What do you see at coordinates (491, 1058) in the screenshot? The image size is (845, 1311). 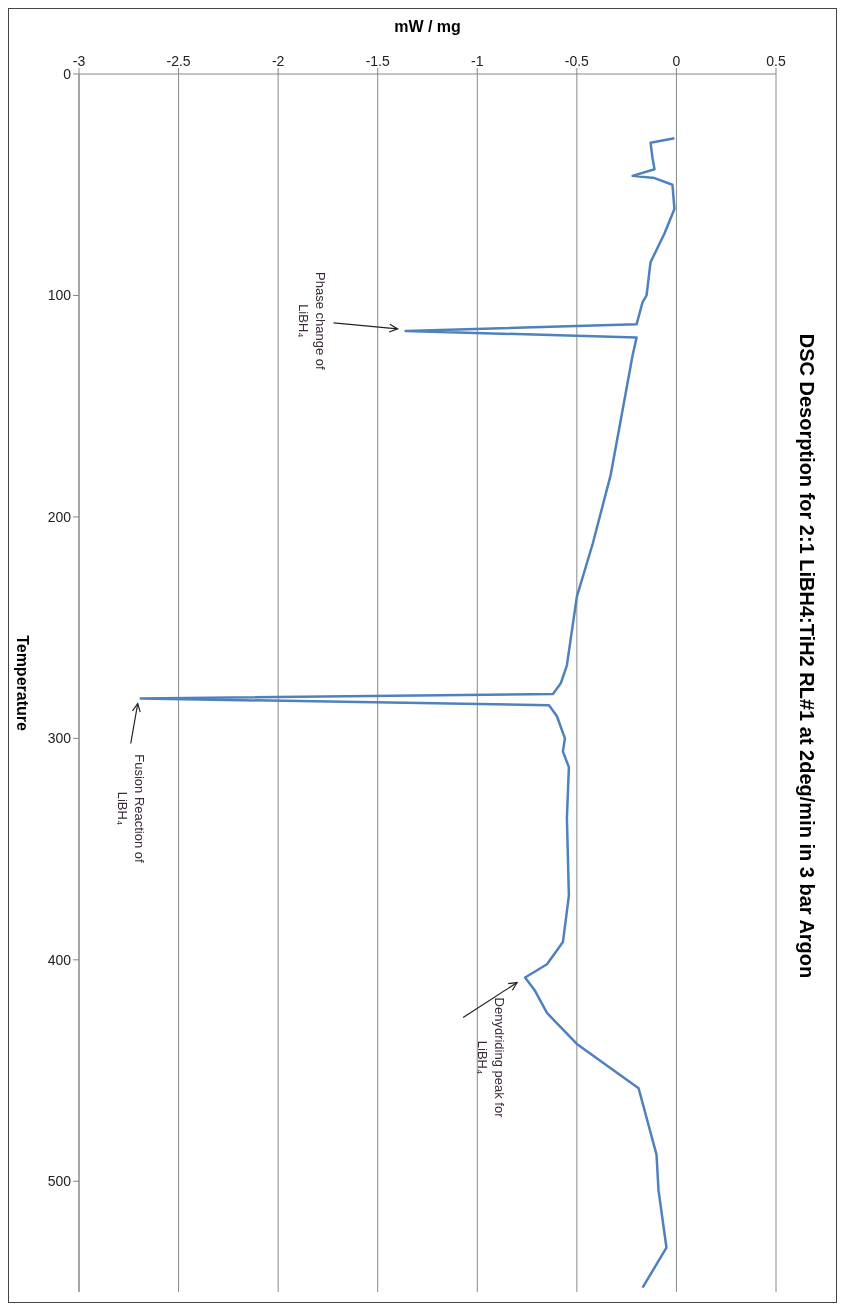 I see `annotation: Denydriding peak for LiBH₄` at bounding box center [491, 1058].